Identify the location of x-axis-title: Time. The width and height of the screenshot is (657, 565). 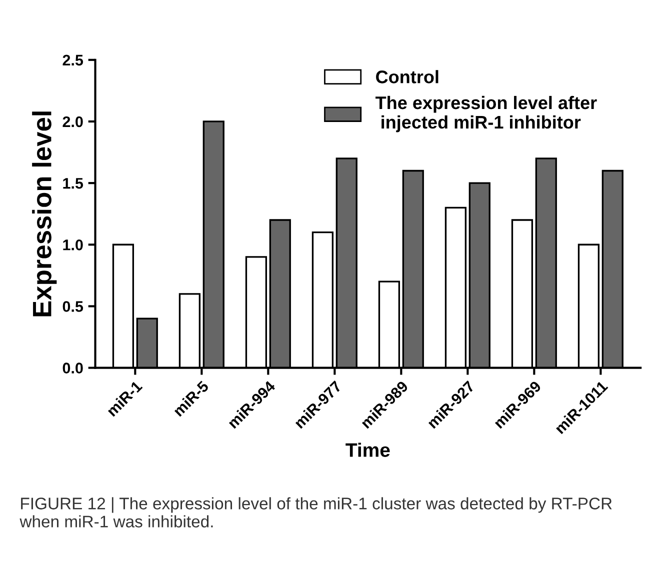
(368, 449).